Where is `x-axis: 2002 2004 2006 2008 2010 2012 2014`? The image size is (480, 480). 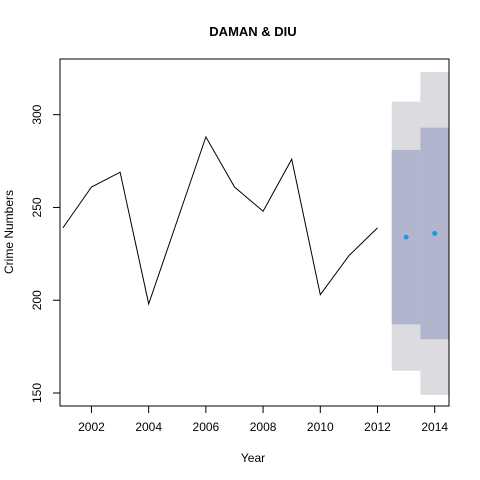
x-axis: 2002 2004 2006 2008 2010 2012 2014 is located at coordinates (263, 419).